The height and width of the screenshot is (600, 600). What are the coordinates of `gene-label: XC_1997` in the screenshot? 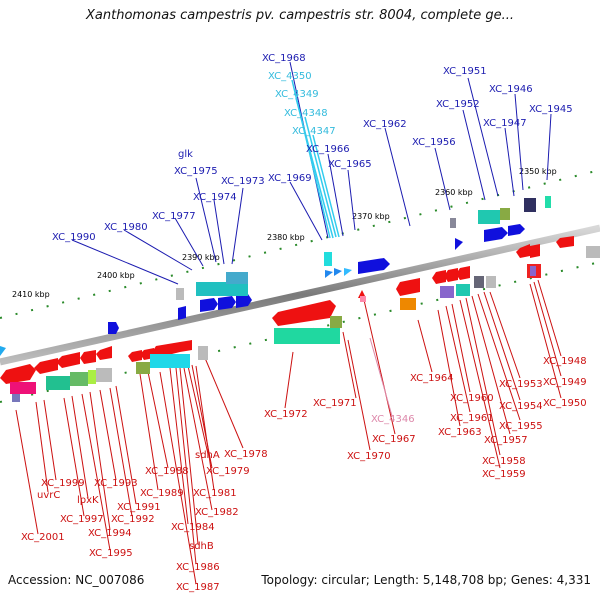 It's located at (82, 519).